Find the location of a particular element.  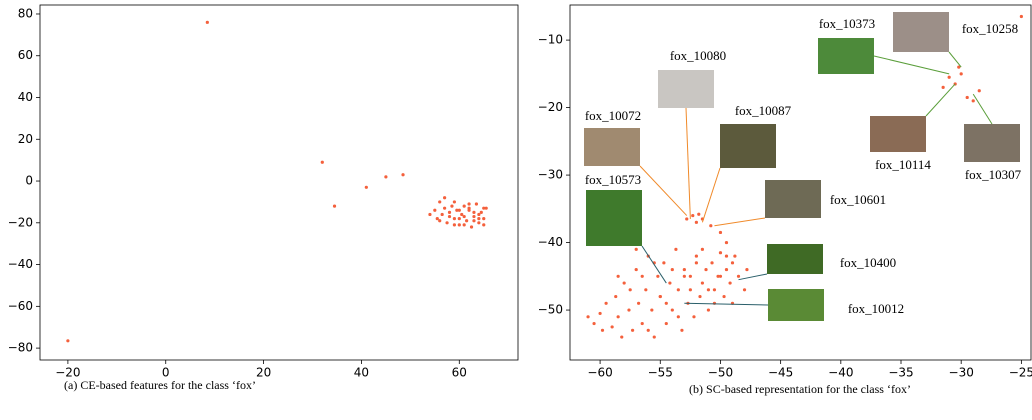

x-tick-label: −20 is located at coordinates (67, 373).